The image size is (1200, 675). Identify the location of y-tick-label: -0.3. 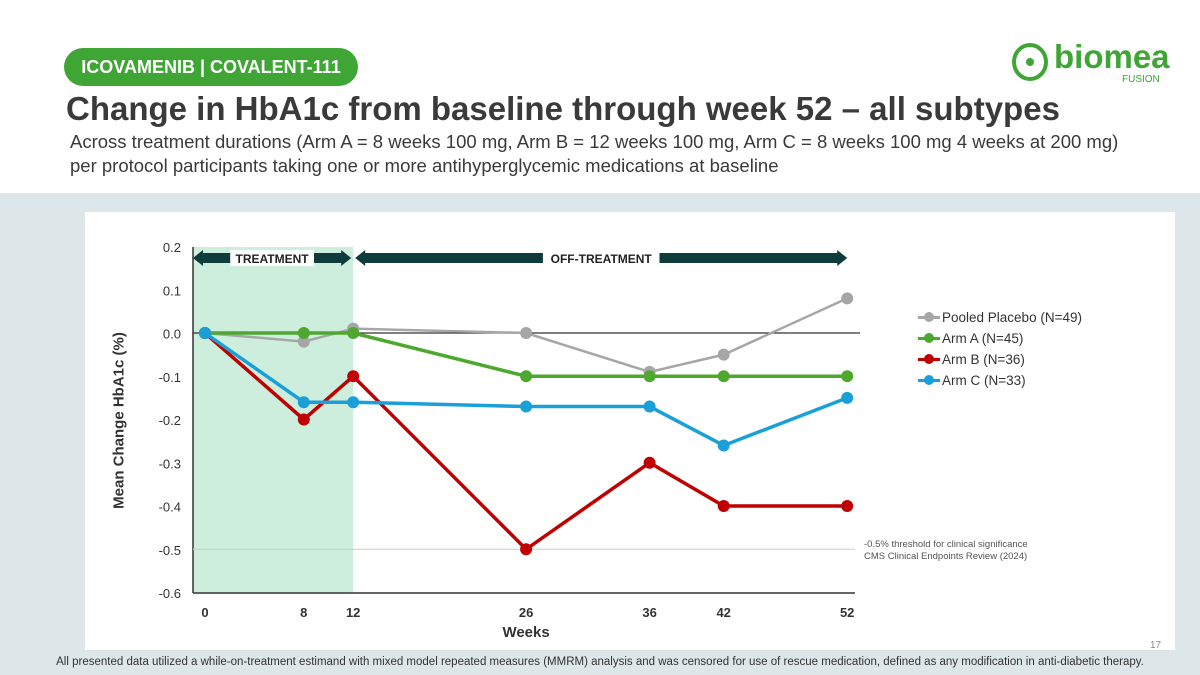
(170, 463).